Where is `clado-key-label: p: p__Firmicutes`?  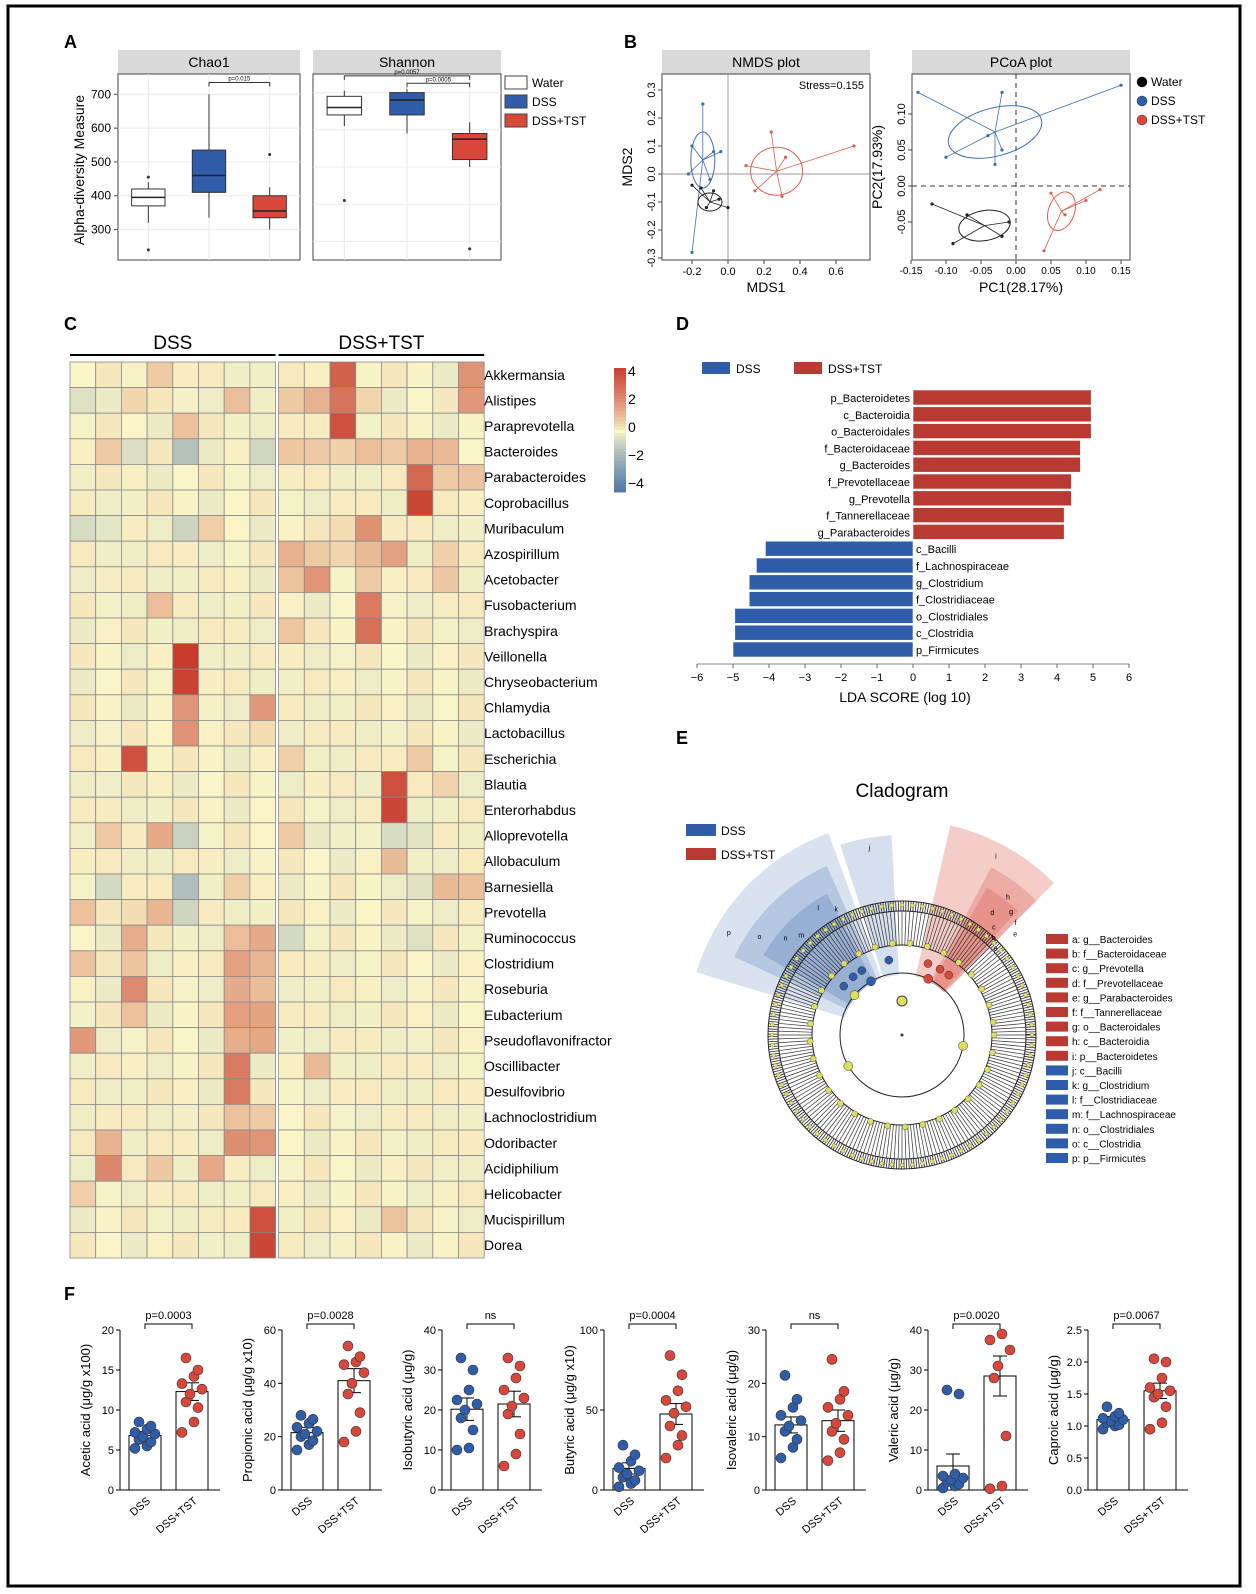
clado-key-label: p: p__Firmicutes is located at coordinates (1109, 1159).